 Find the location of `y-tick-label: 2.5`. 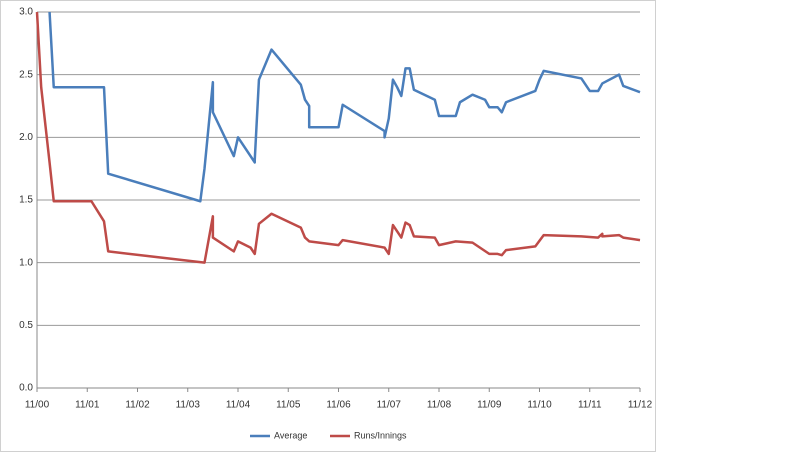

y-tick-label: 2.5 is located at coordinates (26, 74).